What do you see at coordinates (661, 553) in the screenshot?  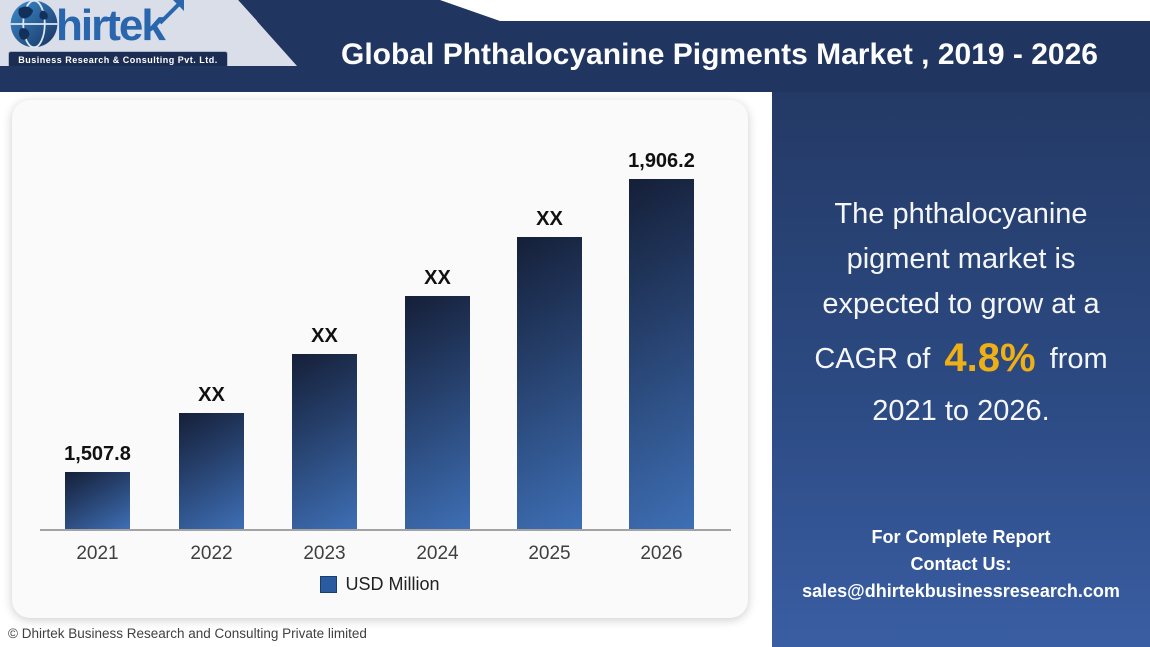 I see `x-axis-label: 2026` at bounding box center [661, 553].